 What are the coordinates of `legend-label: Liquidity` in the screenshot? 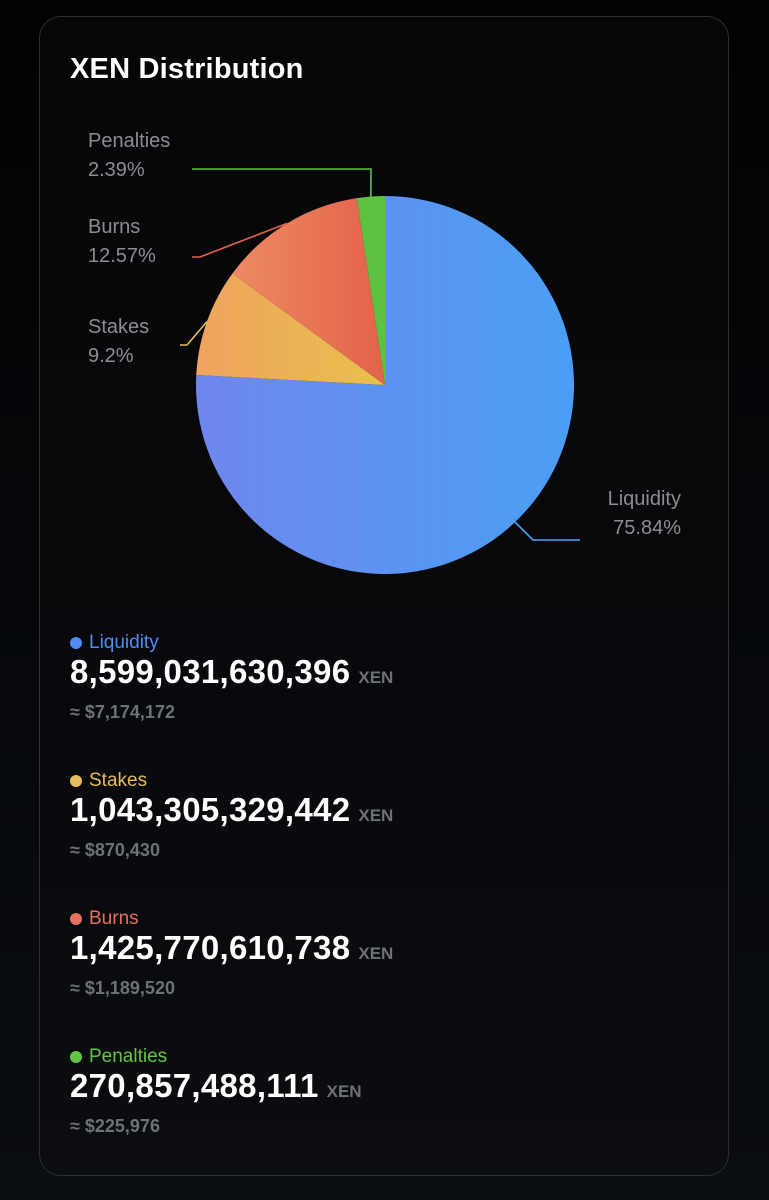 It's located at (124, 642).